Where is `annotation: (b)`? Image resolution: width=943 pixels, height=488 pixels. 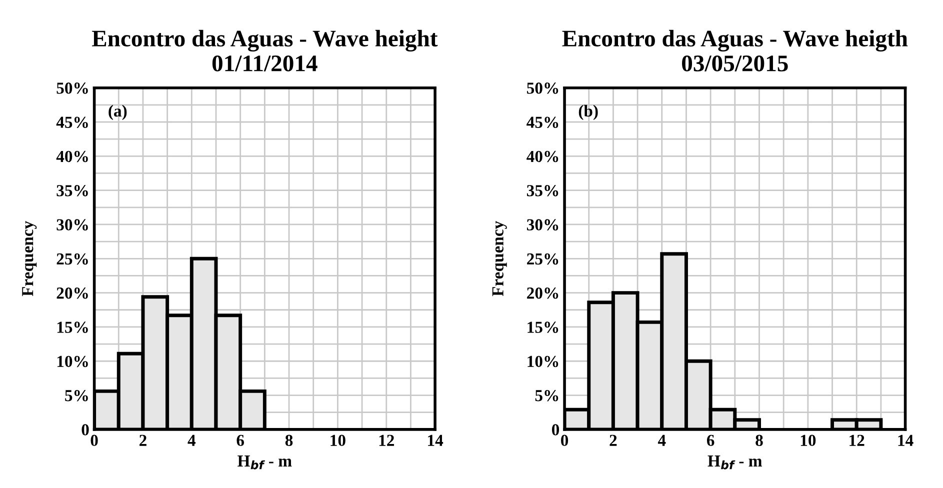 annotation: (b) is located at coordinates (588, 112).